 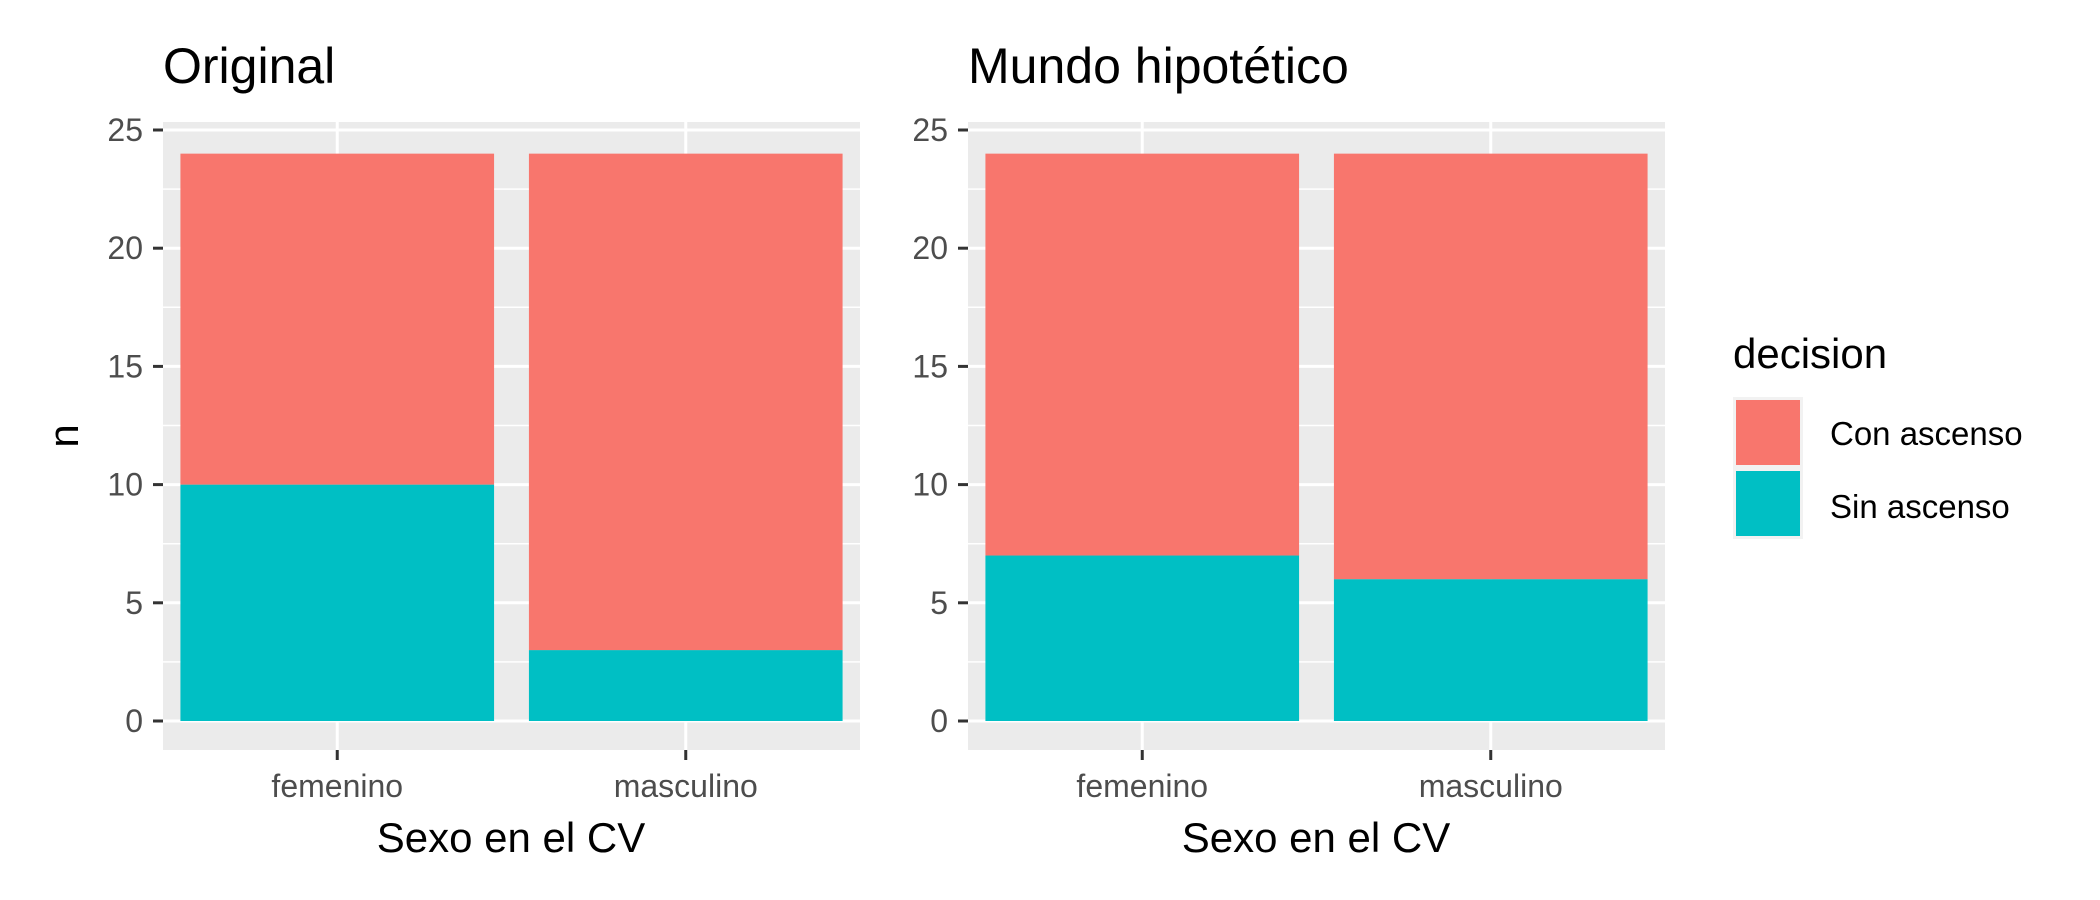 I want to click on legend-title: decision, so click(x=1810, y=353).